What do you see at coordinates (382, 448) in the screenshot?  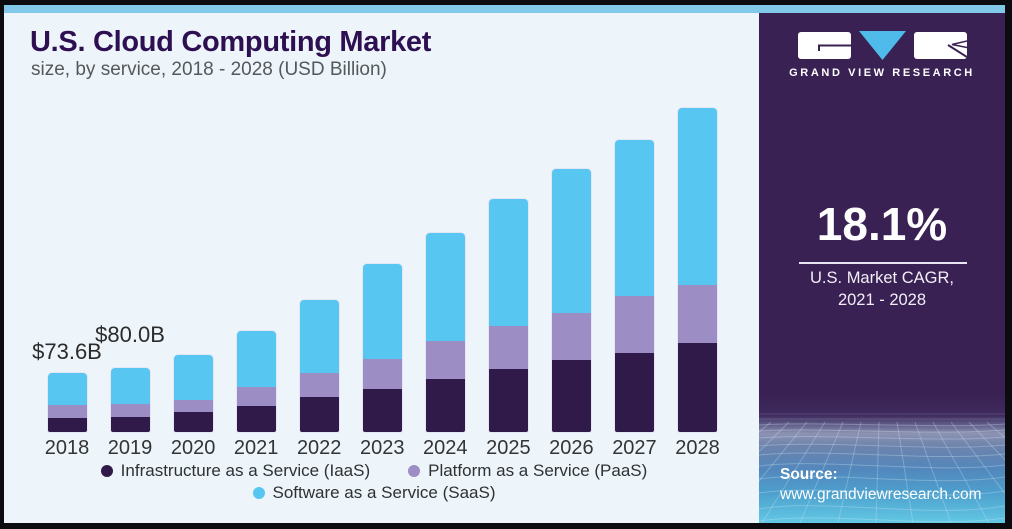 I see `x-axis-label-2023: 2023` at bounding box center [382, 448].